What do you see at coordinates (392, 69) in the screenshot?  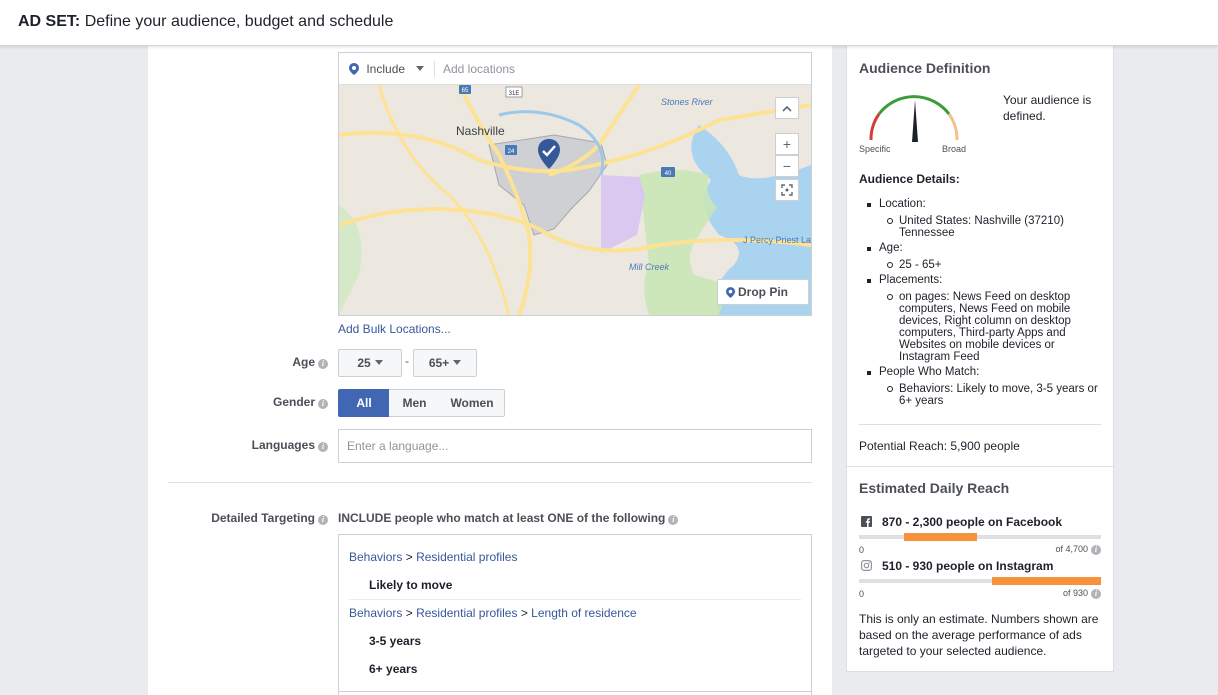 I see `include-dropdown: Include` at bounding box center [392, 69].